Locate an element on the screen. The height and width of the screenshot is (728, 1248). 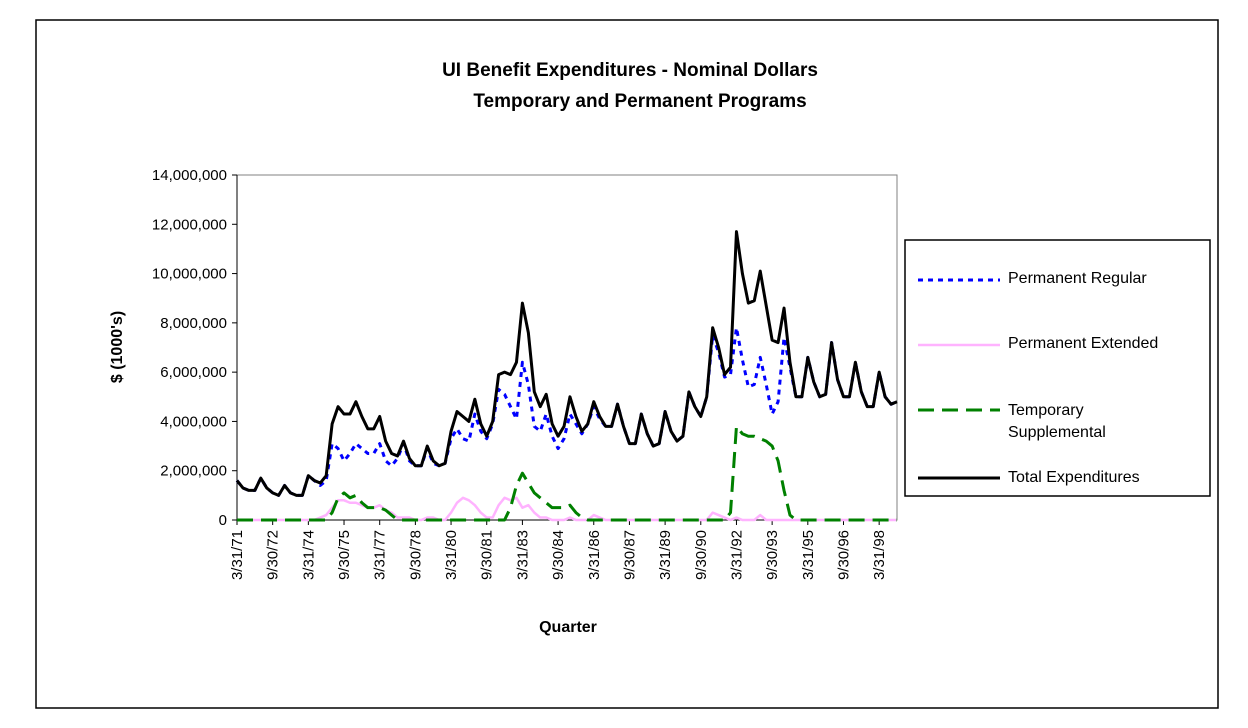
x-tick-label: 9/30/75 is located at coordinates (344, 555).